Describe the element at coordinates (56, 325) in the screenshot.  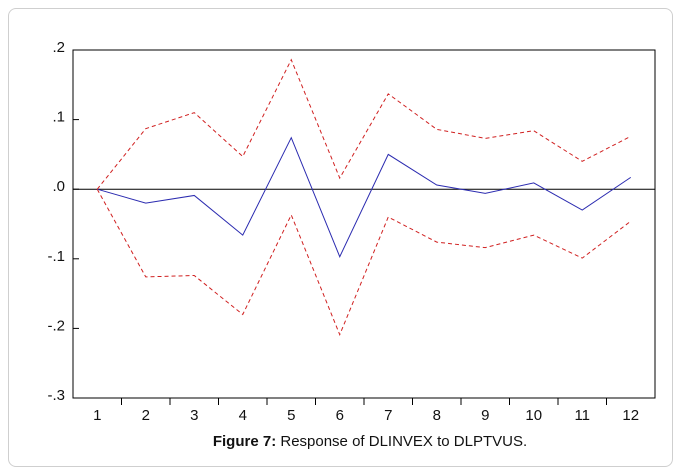
I see `y-tick-label: -.2` at that location.